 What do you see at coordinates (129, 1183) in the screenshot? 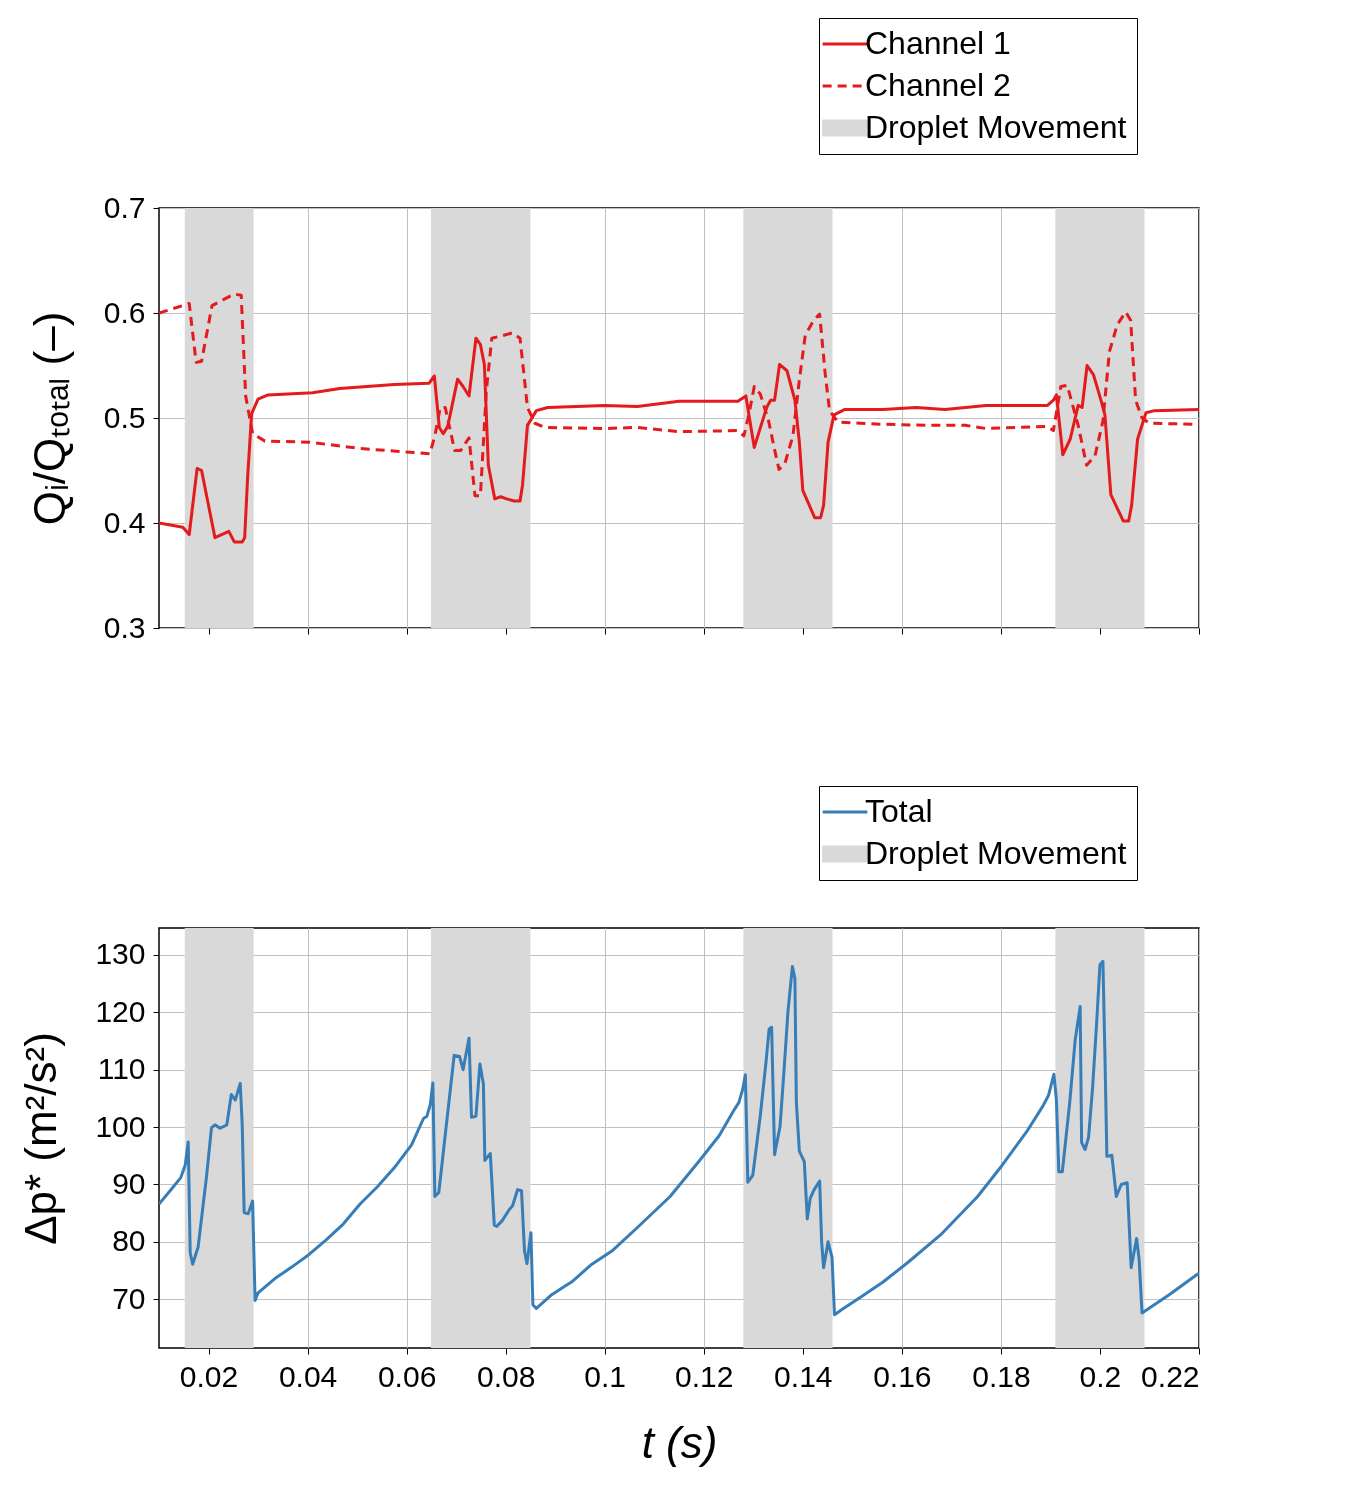
I see `y-tick-label: 90` at bounding box center [129, 1183].